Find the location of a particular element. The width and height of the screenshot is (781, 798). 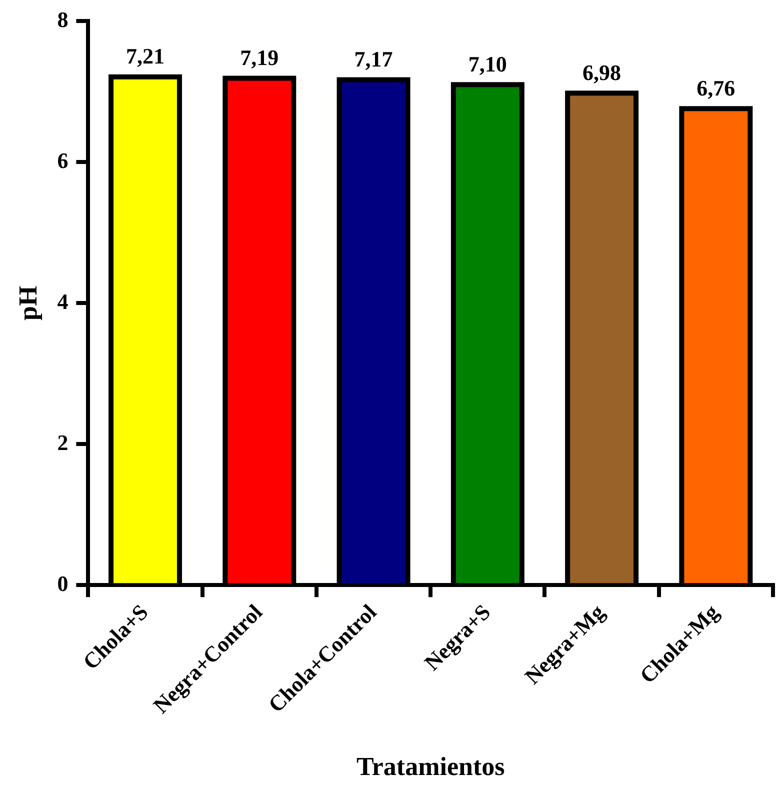

y-tick-label: 0 is located at coordinates (62, 583).